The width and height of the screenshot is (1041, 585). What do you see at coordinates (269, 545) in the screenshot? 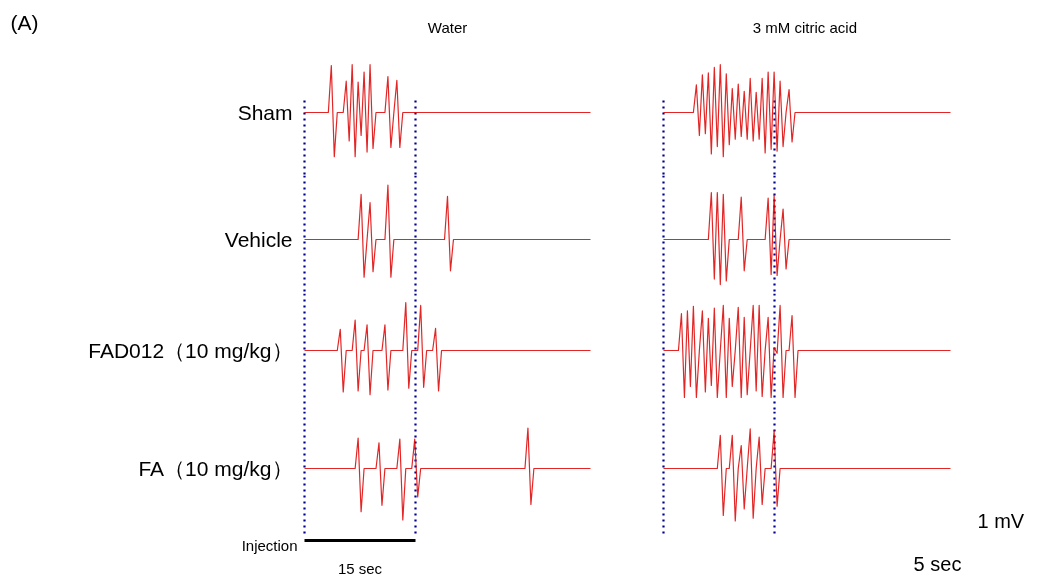
I see `text: Injection` at bounding box center [269, 545].